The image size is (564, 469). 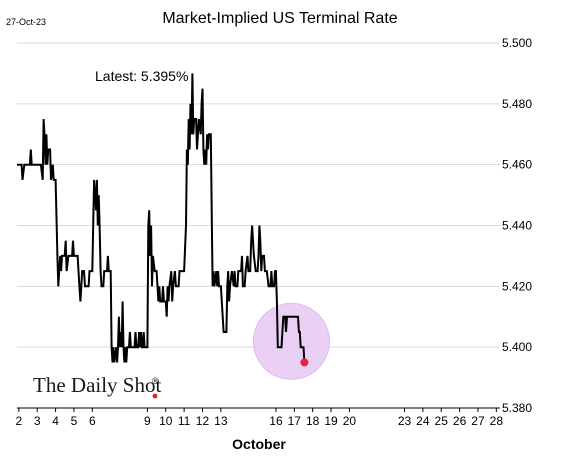 I want to click on x-tick-label: 24, so click(x=423, y=421).